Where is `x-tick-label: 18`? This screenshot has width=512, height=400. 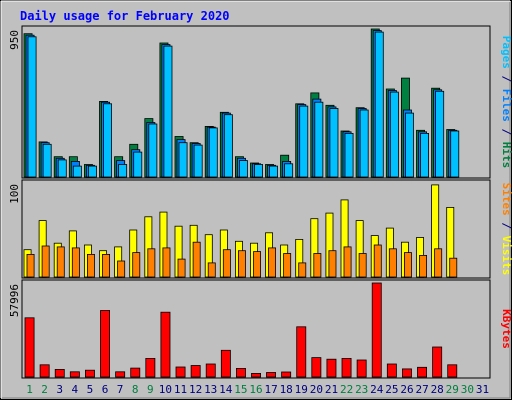 x-tick-label: 18 is located at coordinates (286, 389).